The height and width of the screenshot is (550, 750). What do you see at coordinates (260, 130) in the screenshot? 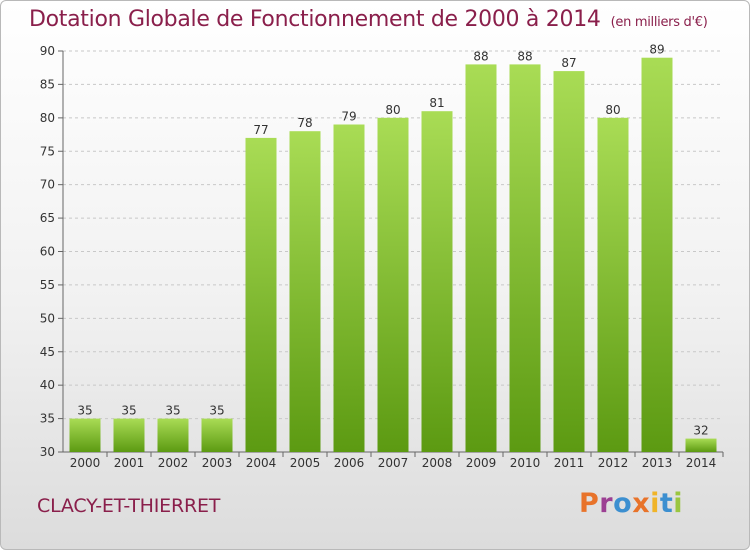
I see `data-label: 77` at bounding box center [260, 130].